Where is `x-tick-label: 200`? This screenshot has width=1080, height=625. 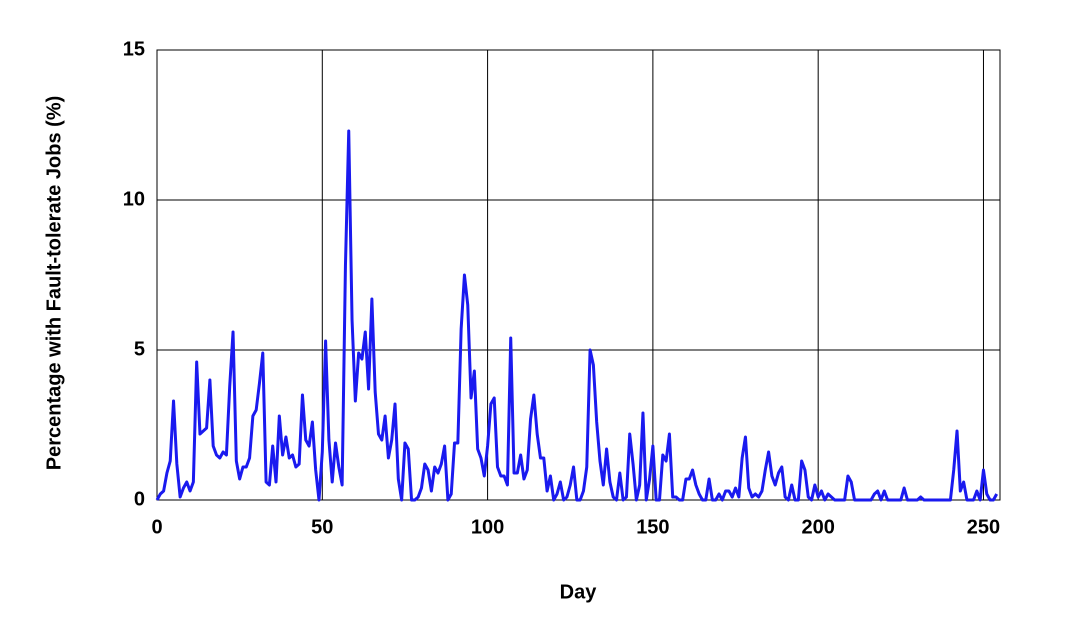
x-tick-label: 200 is located at coordinates (817, 527).